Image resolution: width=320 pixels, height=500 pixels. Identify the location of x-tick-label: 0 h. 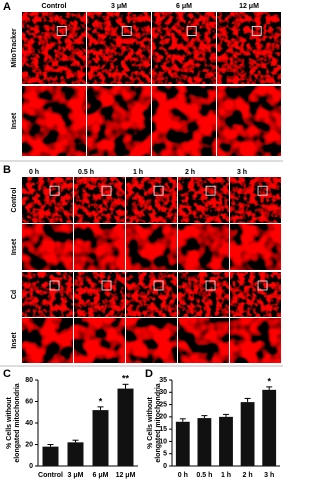
(183, 475).